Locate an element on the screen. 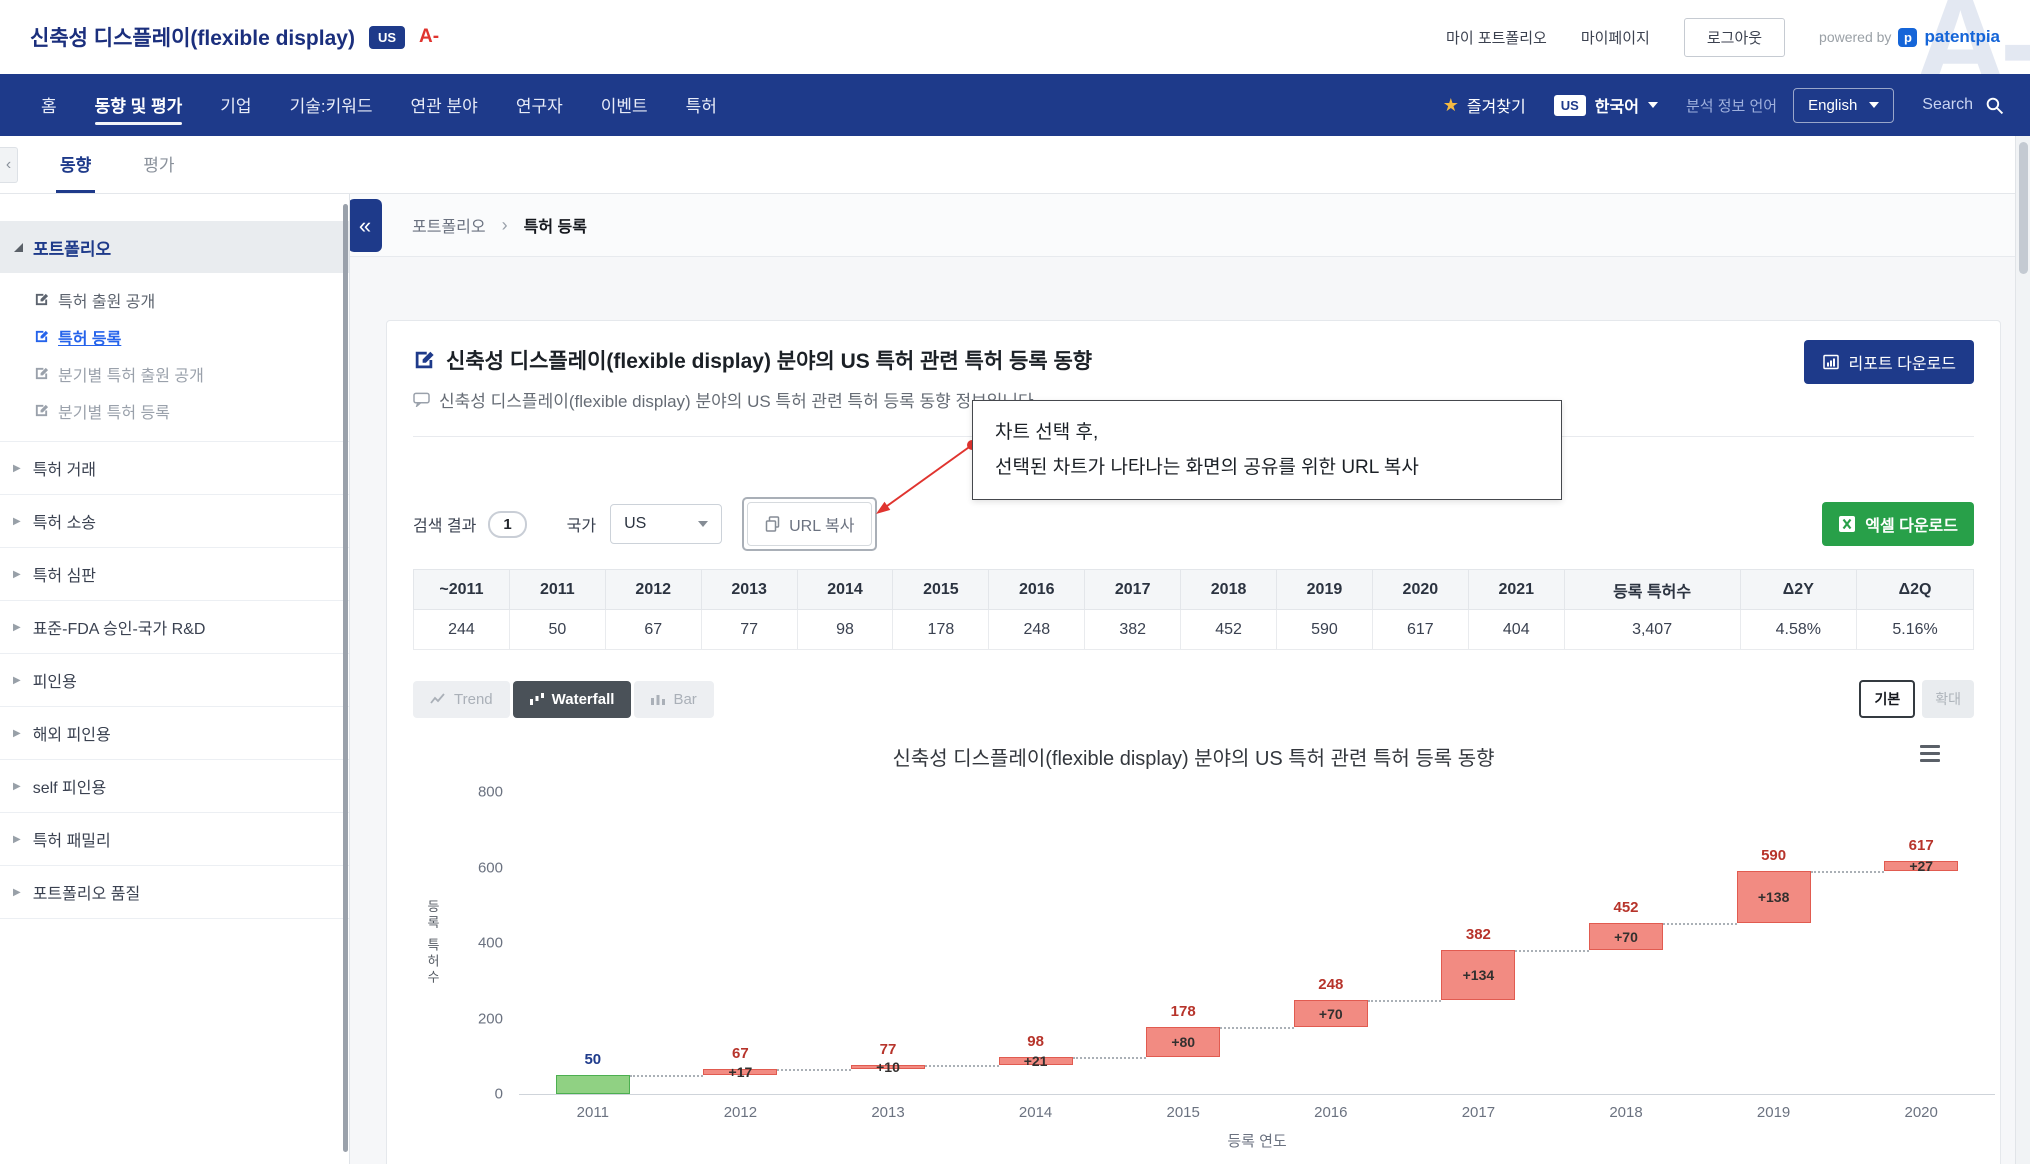 This screenshot has height=1164, width=2030. nav-search: Search is located at coordinates (1963, 105).